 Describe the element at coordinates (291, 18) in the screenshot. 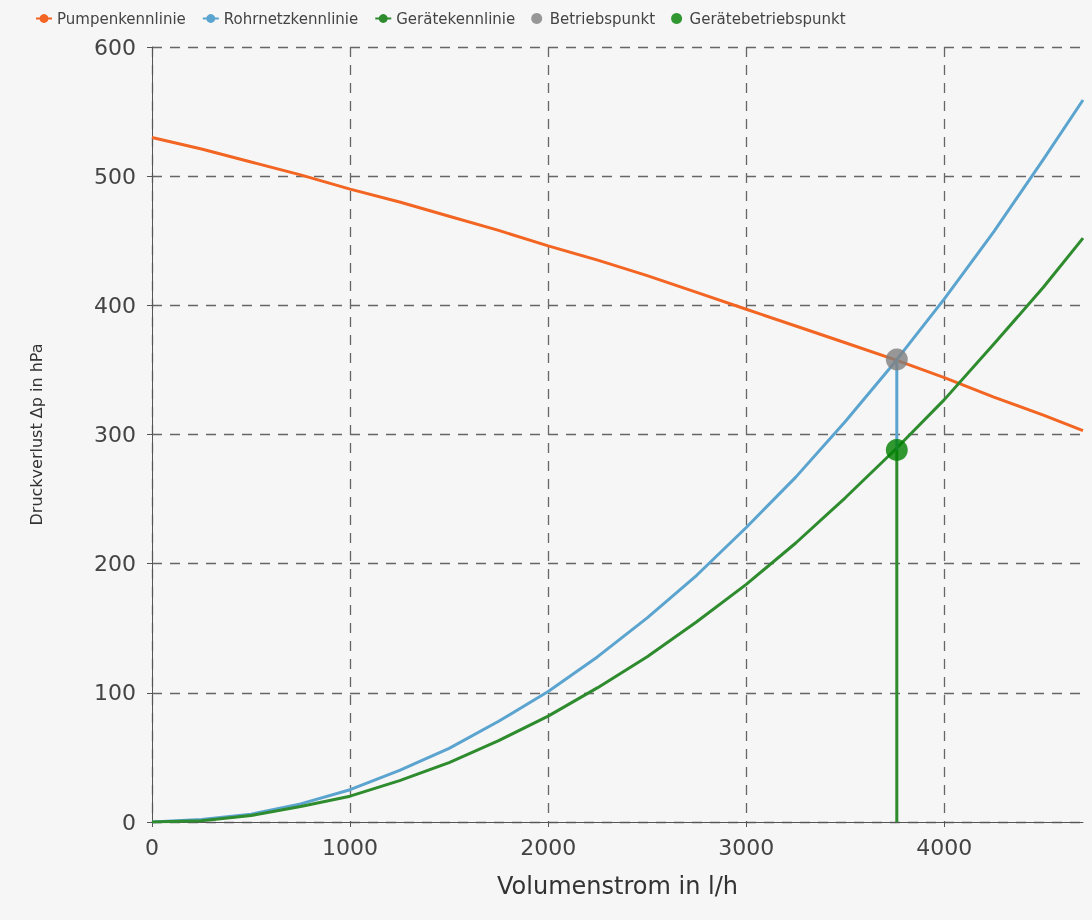

I see `legend-label: Rohrnetzkennlinie` at that location.